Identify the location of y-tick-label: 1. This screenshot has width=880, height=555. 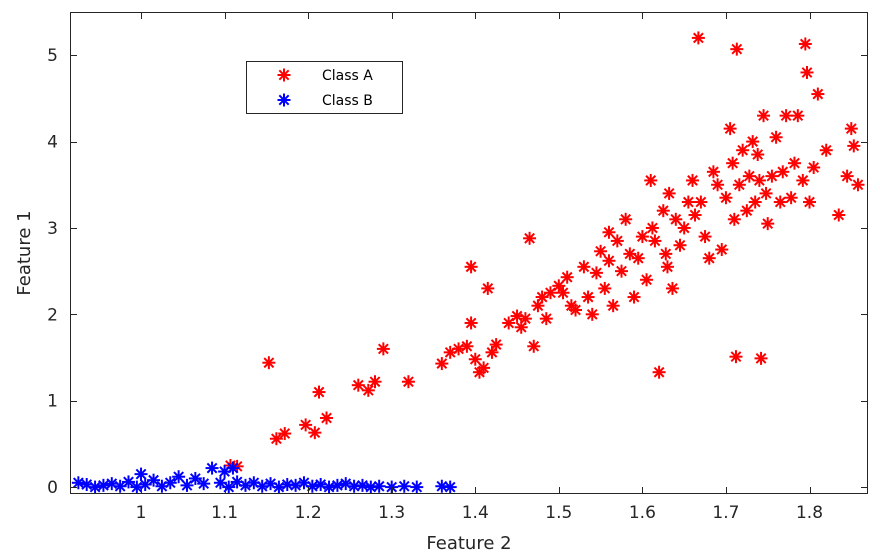
(52, 402).